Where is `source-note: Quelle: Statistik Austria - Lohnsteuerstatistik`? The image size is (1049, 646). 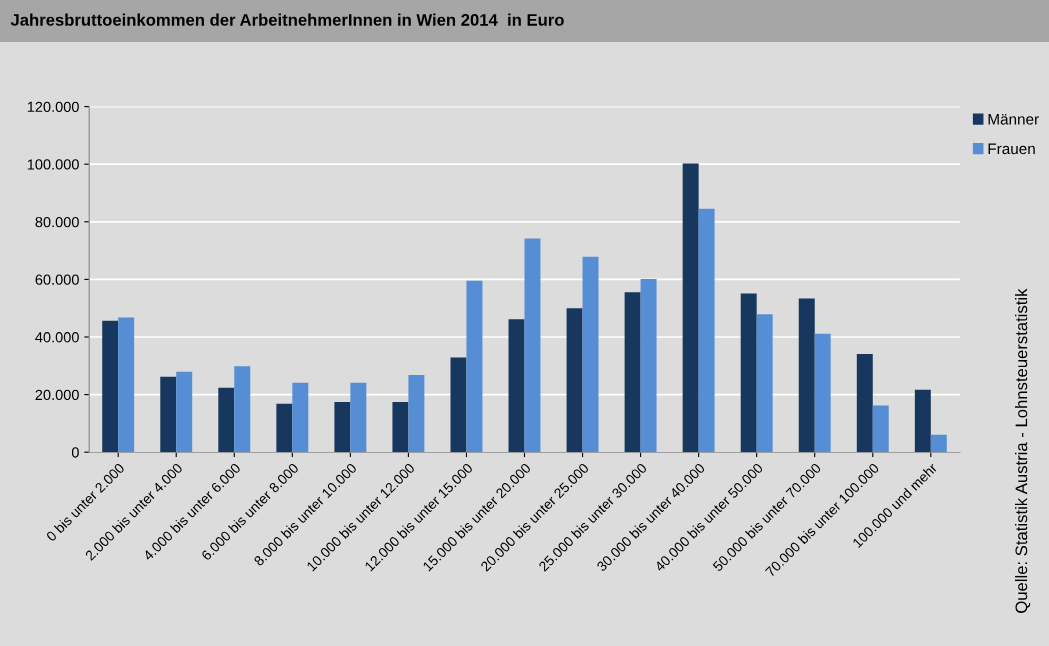
source-note: Quelle: Statistik Austria - Lohnsteuerstatistik is located at coordinates (1023, 450).